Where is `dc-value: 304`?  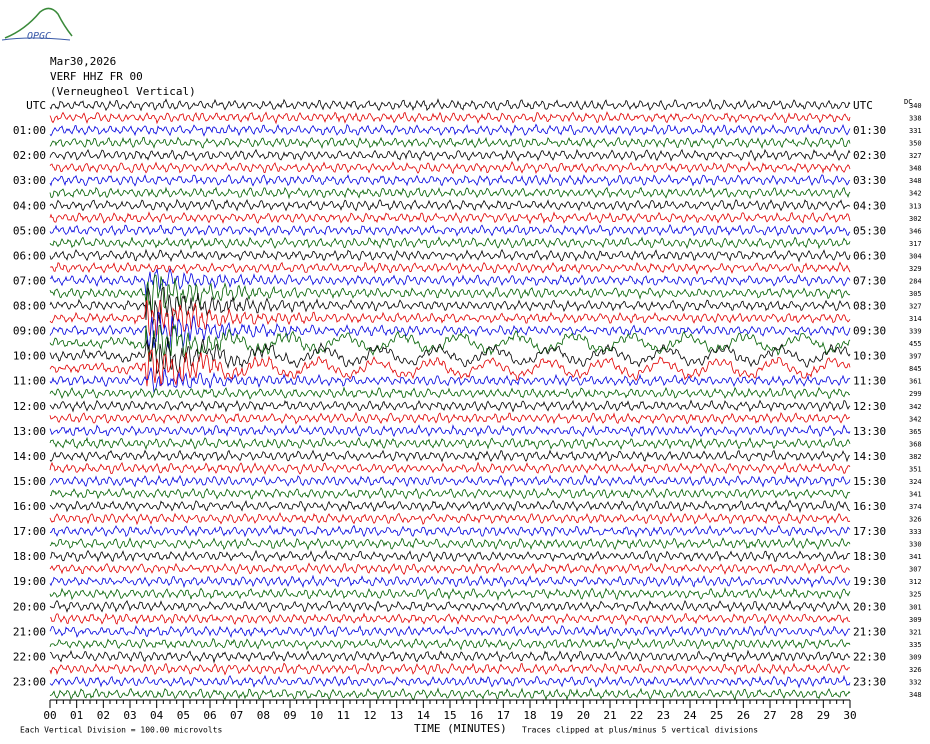
dc-value: 304 is located at coordinates (915, 256).